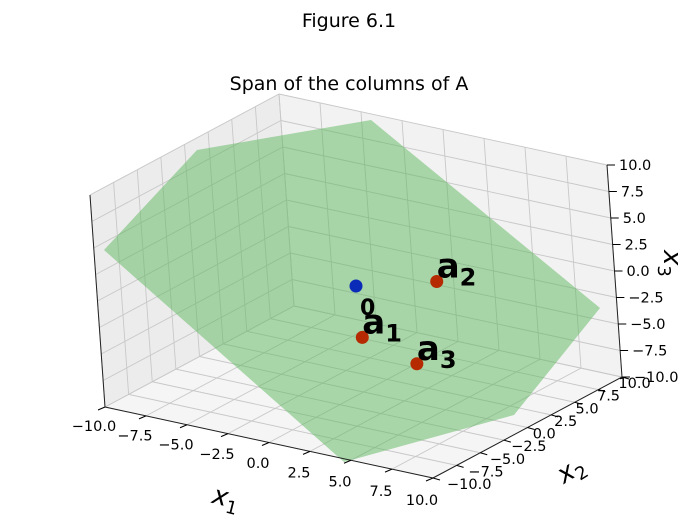 The image size is (698, 521). I want to click on x-tick-label: 5.0, so click(339, 483).